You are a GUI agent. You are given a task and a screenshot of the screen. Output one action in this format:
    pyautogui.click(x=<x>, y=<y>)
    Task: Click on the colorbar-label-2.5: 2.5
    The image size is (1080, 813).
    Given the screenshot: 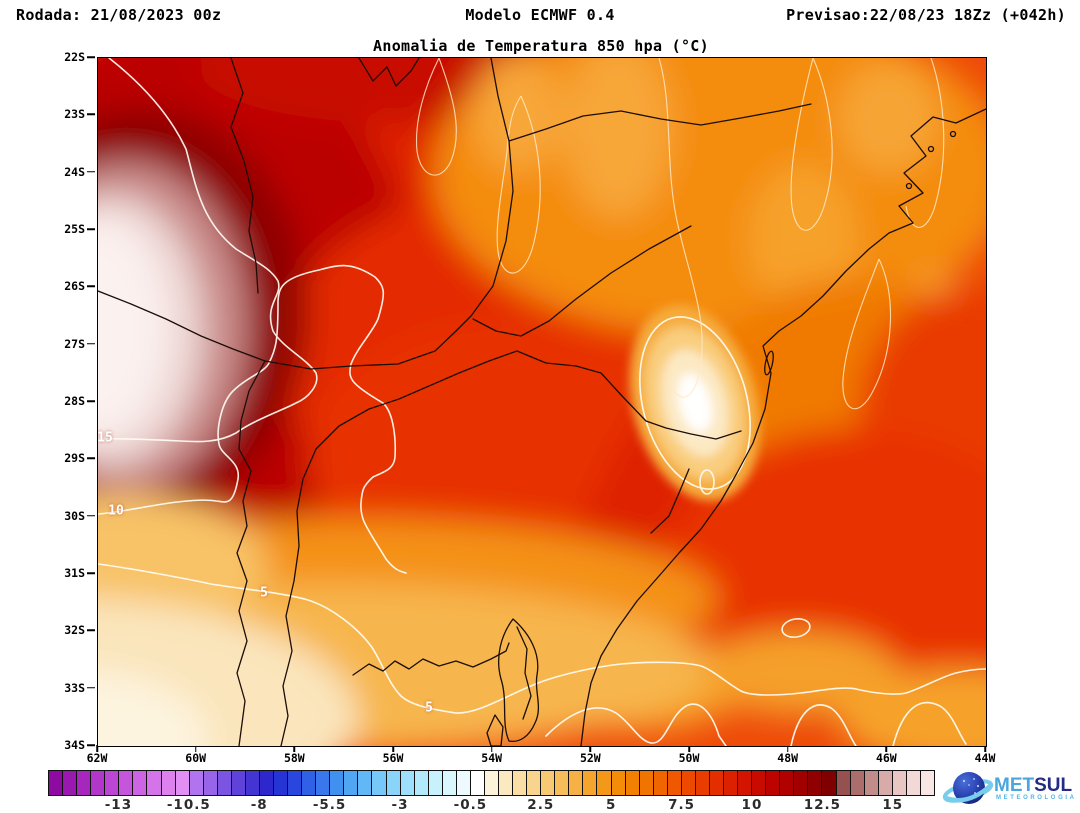 What is the action you would take?
    pyautogui.click(x=541, y=805)
    